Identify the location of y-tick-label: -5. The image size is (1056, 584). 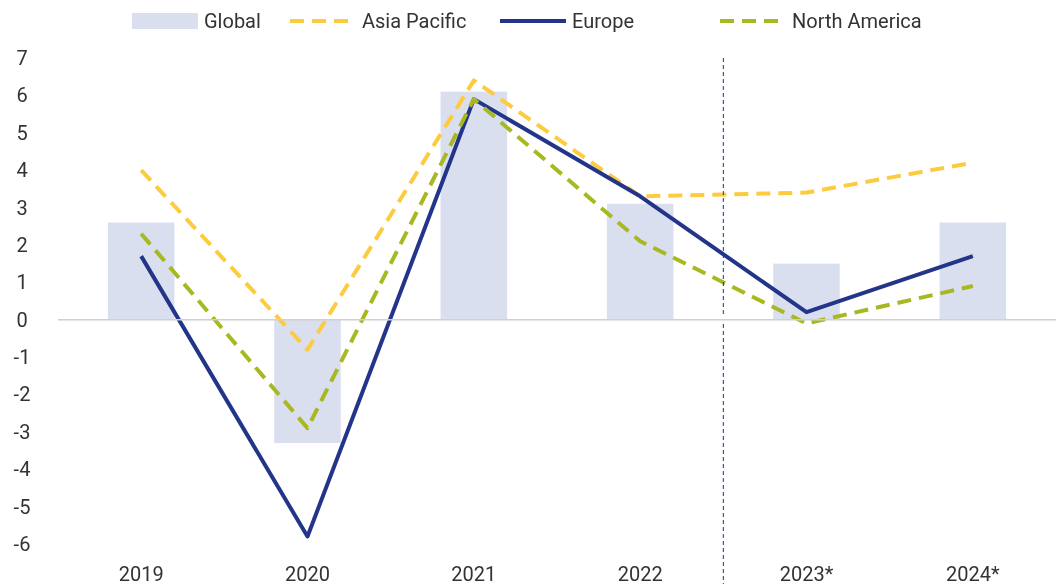
(22, 506).